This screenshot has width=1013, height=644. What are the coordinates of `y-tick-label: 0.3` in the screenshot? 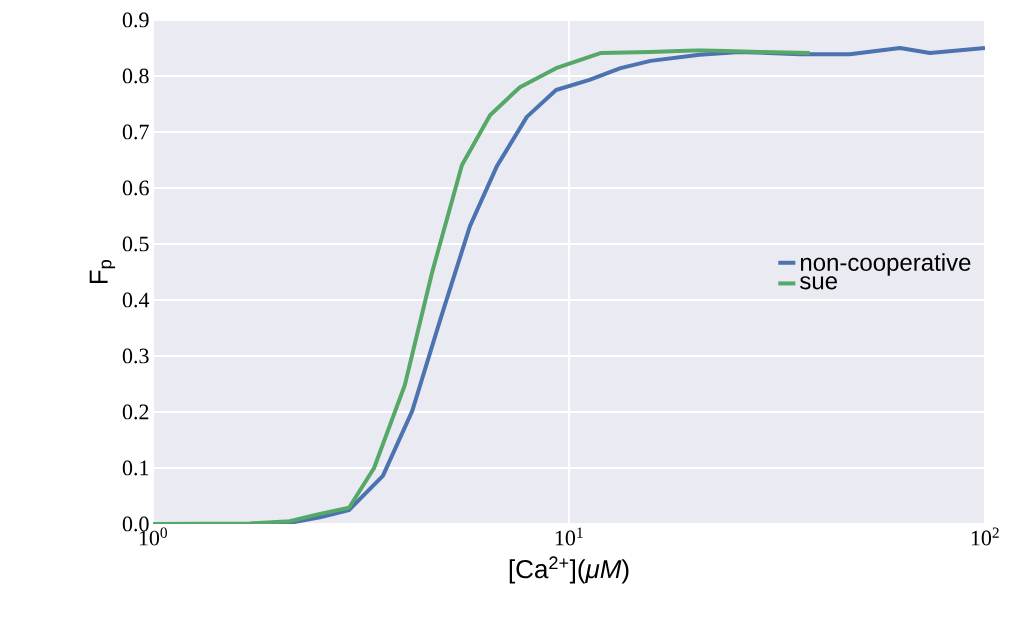 It's located at (135, 356).